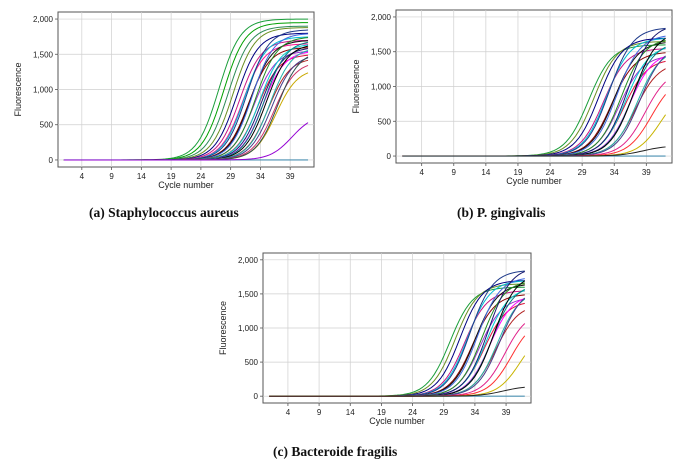 Image resolution: width=677 pixels, height=468 pixels. I want to click on caption-bacteroide-fragilis: (c) Bacteroide fragilis, so click(335, 451).